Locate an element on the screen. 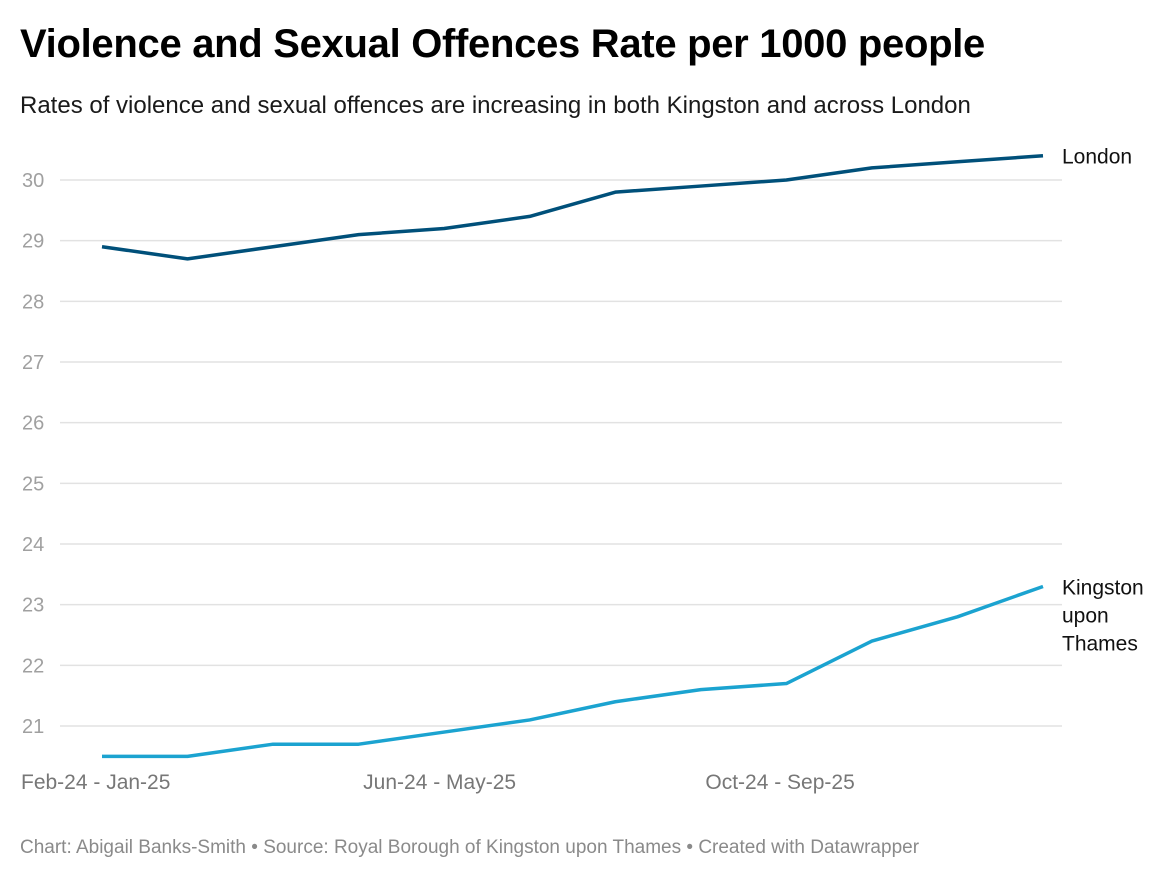 The width and height of the screenshot is (1176, 882). series-label: upon is located at coordinates (1085, 615).